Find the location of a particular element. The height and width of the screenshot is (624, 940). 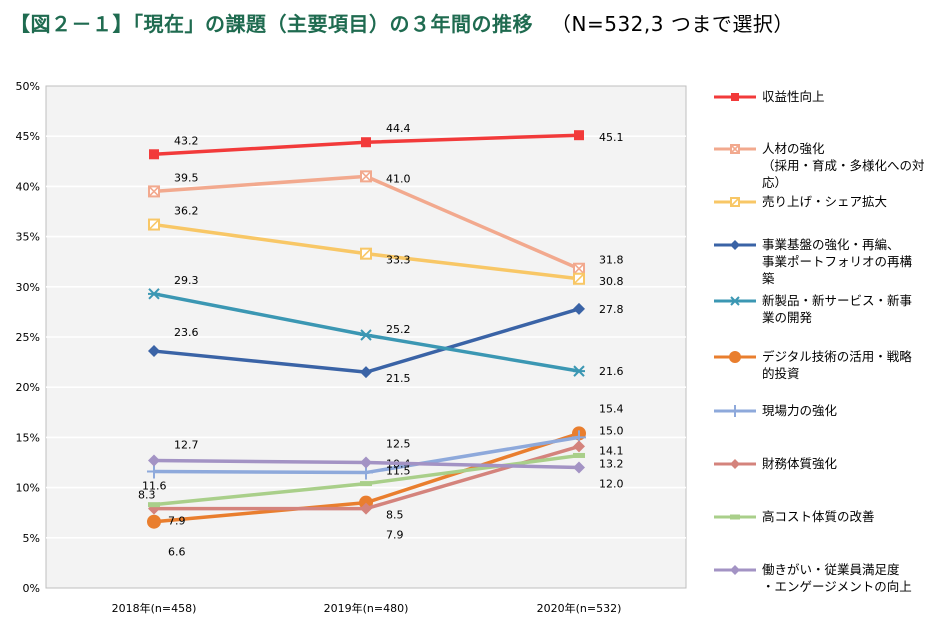

legend-label-line: 事業ポートフォリオの再構 is located at coordinates (837, 261).